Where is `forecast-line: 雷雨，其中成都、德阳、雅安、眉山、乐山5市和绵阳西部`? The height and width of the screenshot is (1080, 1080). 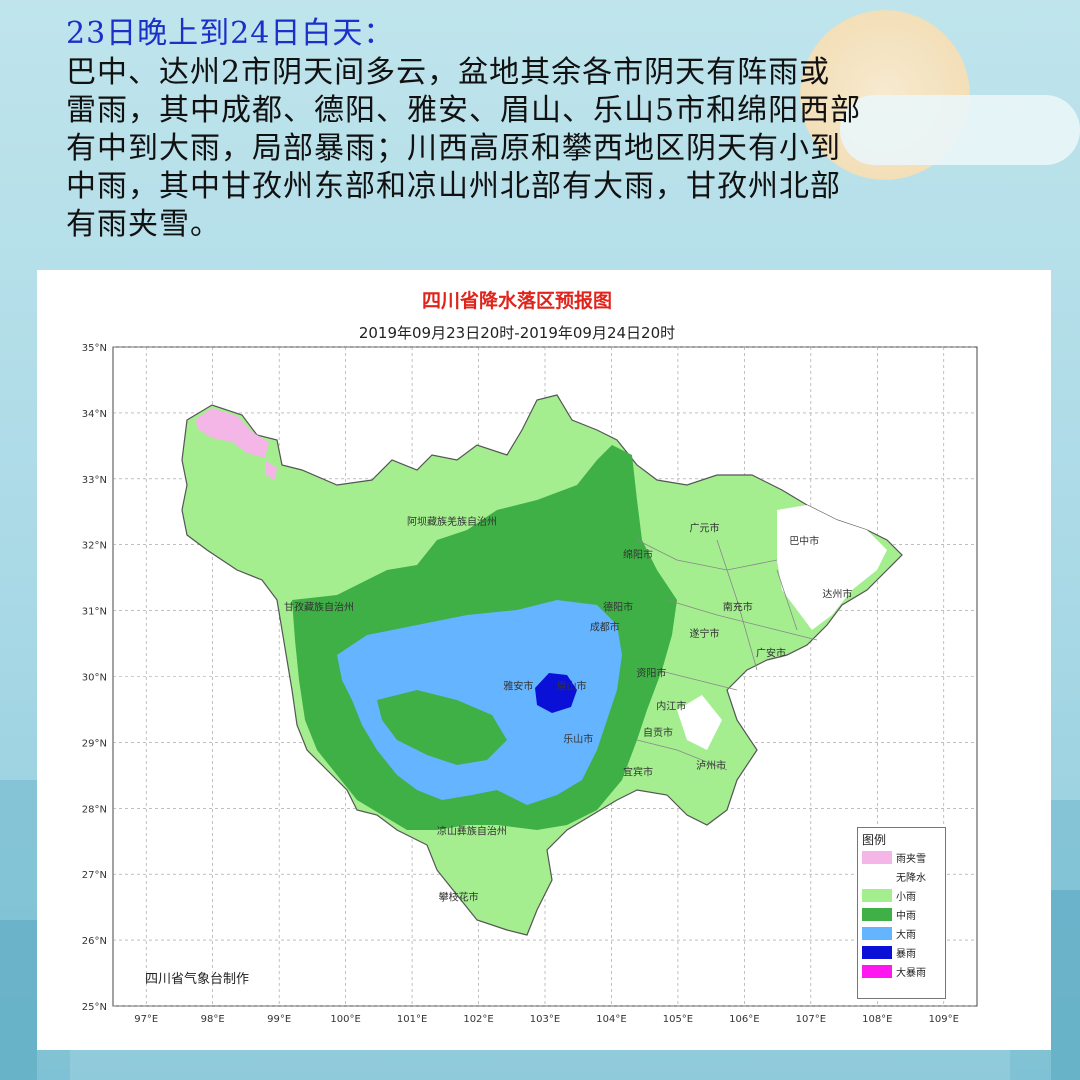
forecast-line: 雷雨，其中成都、德阳、雅安、眉山、乐山5市和绵阳西部 is located at coordinates (464, 110).